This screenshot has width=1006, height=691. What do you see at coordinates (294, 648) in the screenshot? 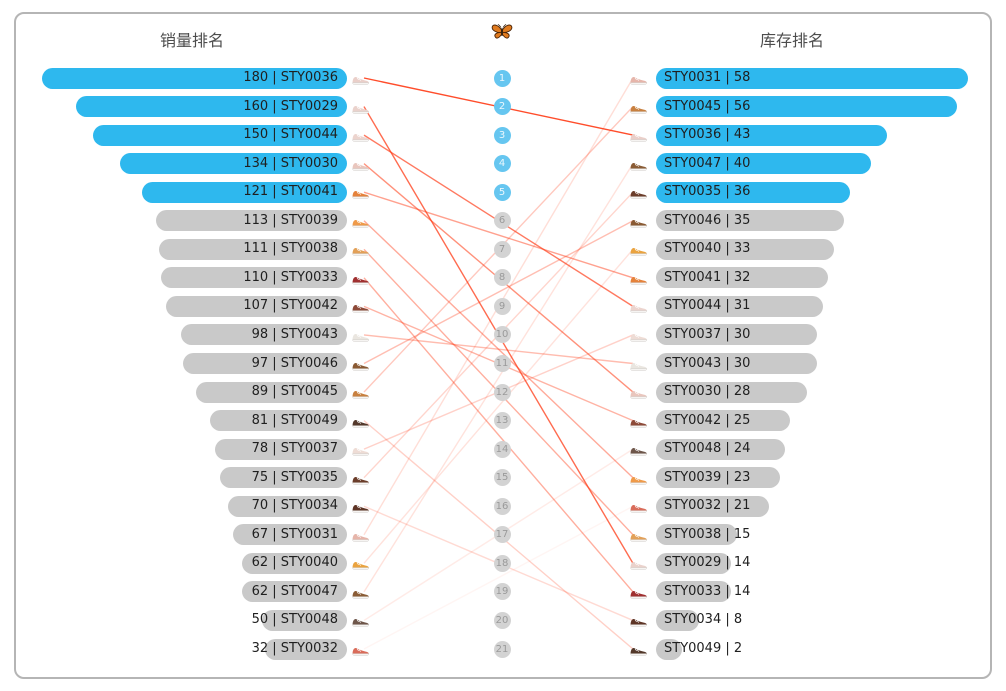
I see `sales-bar-label: 32 | STY0032` at bounding box center [294, 648].